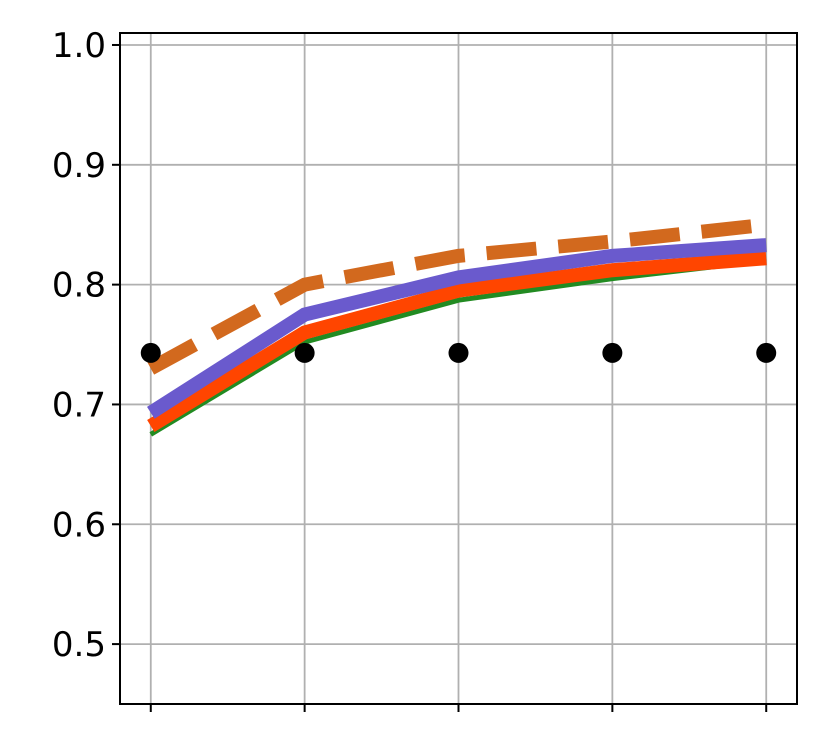 The width and height of the screenshot is (829, 737). I want to click on y-tick-label: 1.0, so click(79, 46).